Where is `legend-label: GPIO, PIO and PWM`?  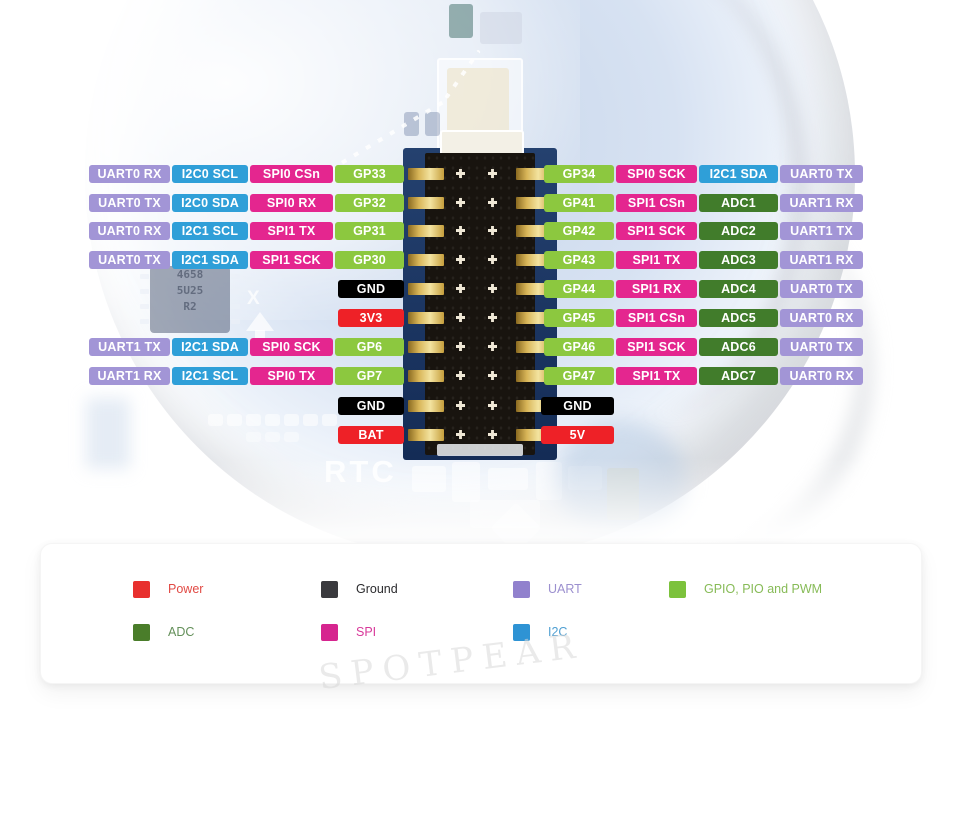 legend-label: GPIO, PIO and PWM is located at coordinates (763, 589).